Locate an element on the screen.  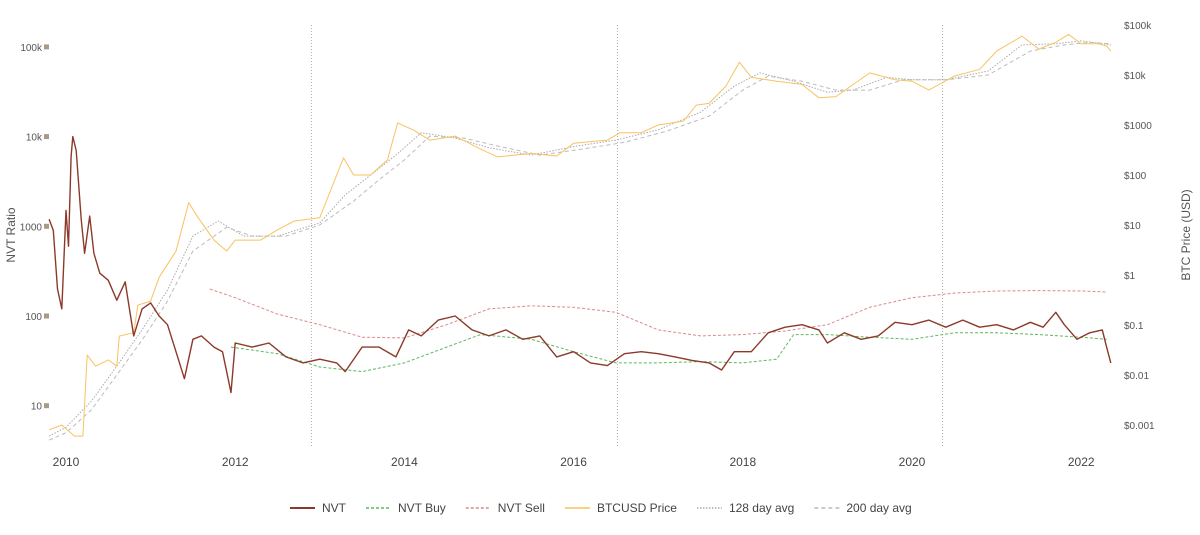
legend-item: 200 day avg is located at coordinates (863, 508).